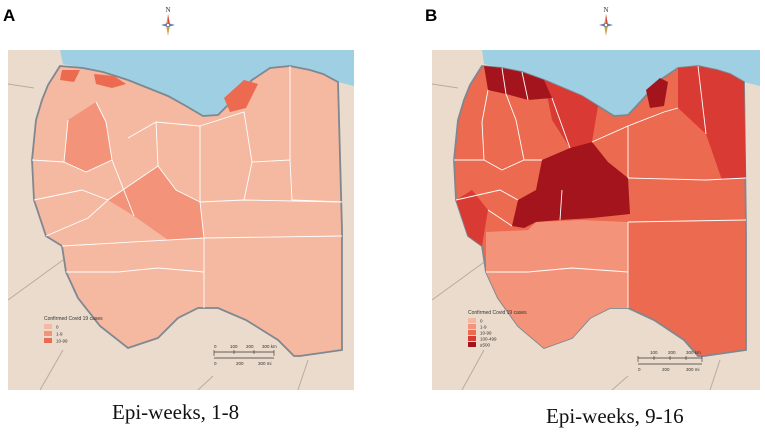  What do you see at coordinates (215, 346) in the screenshot?
I see `scale-km-label: 0` at bounding box center [215, 346].